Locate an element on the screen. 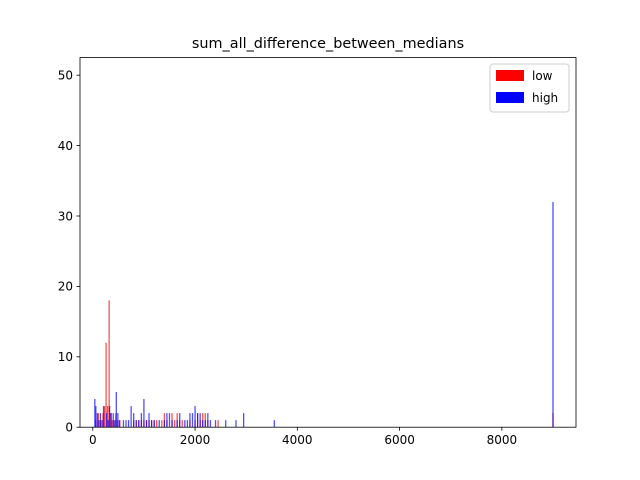  x-tick-label: 0 is located at coordinates (93, 440).